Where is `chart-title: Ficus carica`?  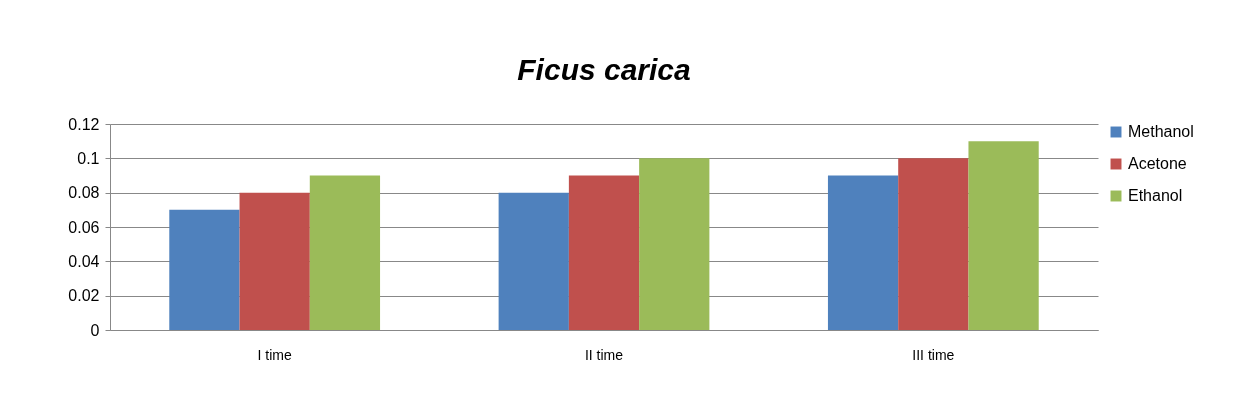 chart-title: Ficus carica is located at coordinates (604, 69).